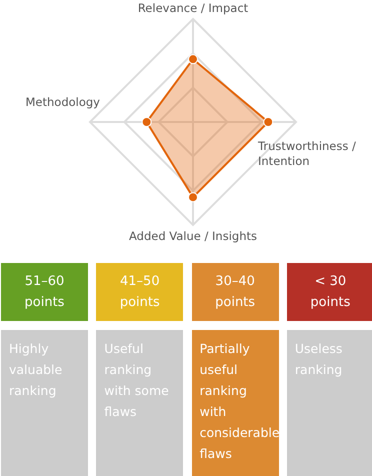 The image size is (372, 476). Describe the element at coordinates (236, 403) in the screenshot. I see `category-label: Partially useful ranking with considerable flaws` at that location.